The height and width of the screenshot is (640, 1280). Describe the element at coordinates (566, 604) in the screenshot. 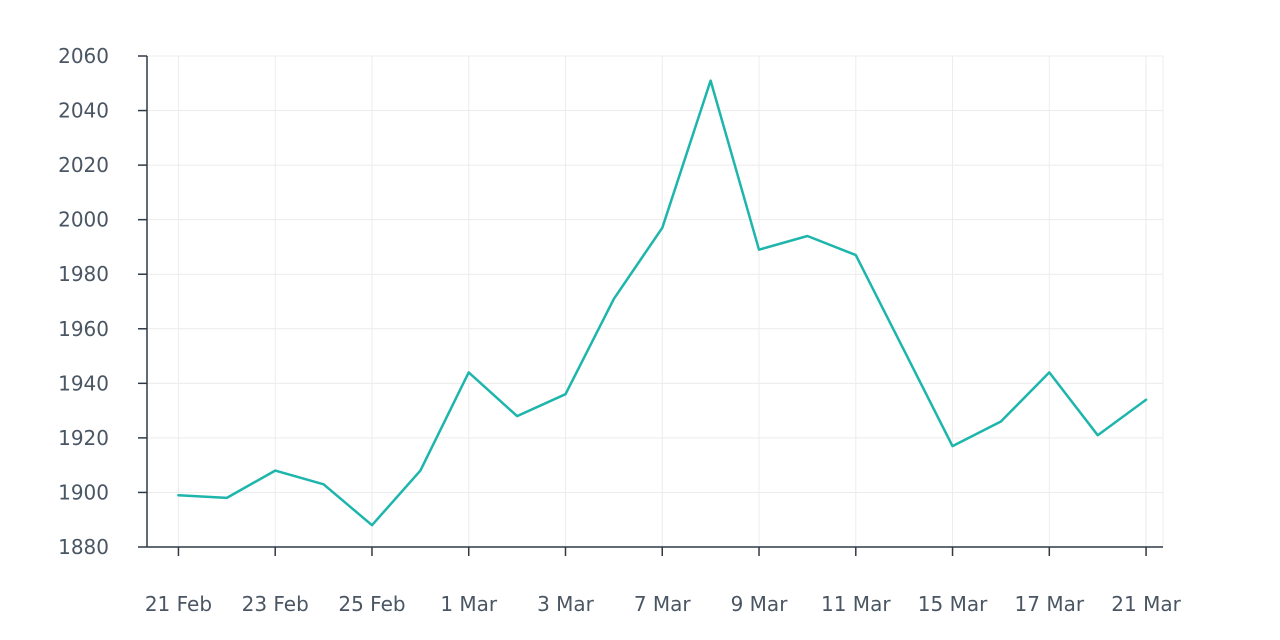

I see `x-tick-label: 3 Mar` at that location.